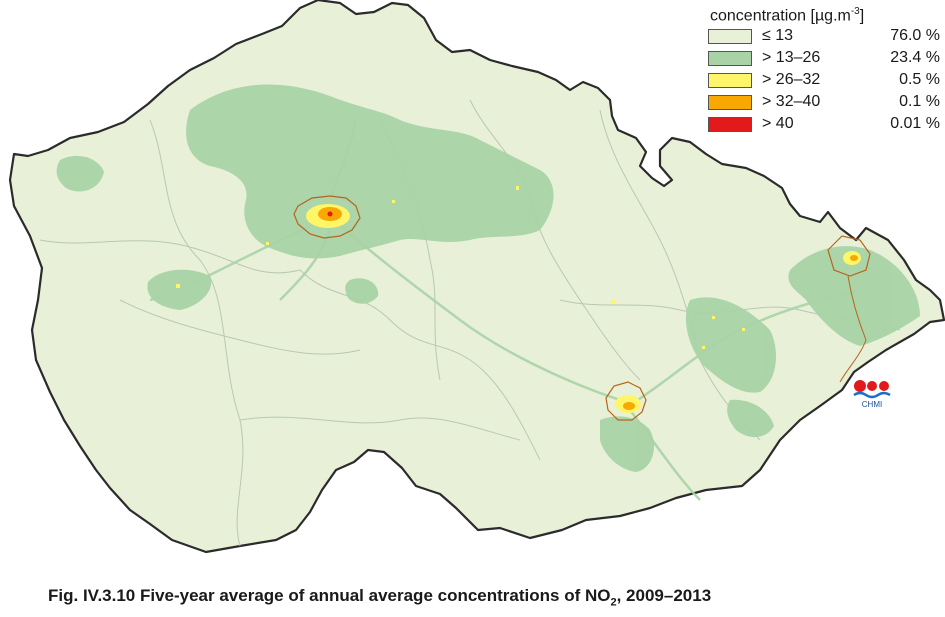  Describe the element at coordinates (919, 102) in the screenshot. I see `legend-percent: 0.1 %` at that location.